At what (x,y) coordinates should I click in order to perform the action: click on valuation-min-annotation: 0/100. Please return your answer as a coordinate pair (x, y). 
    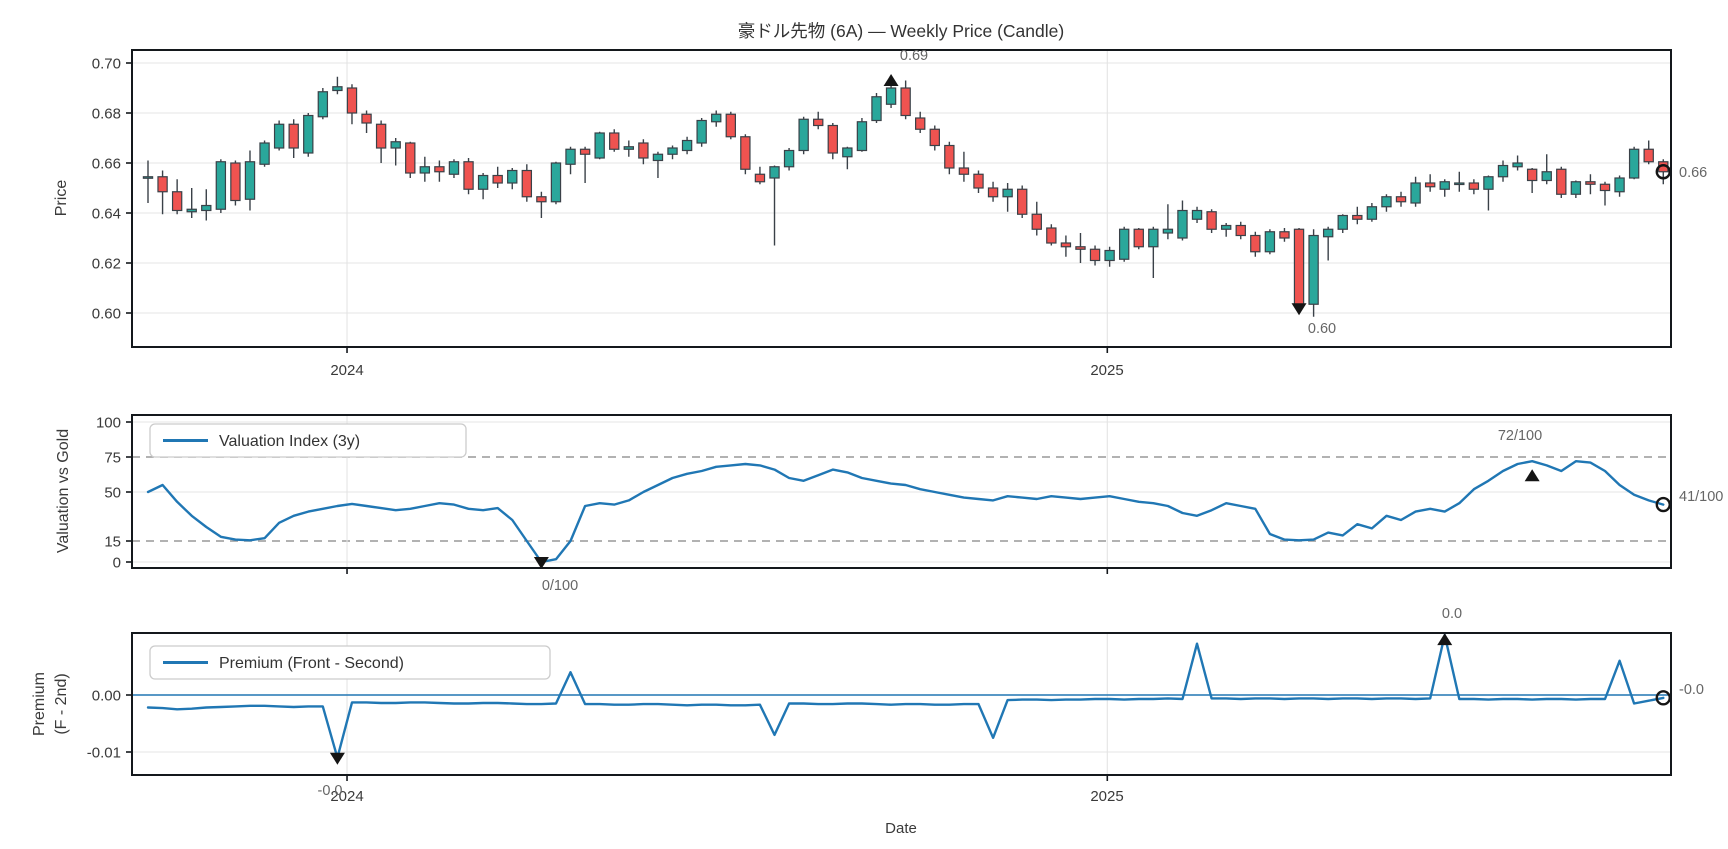
    Looking at the image, I should click on (560, 586).